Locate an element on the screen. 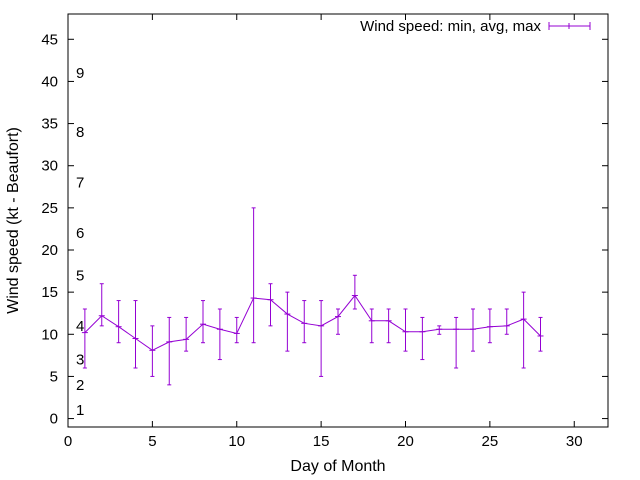  legend-sample is located at coordinates (569, 26).